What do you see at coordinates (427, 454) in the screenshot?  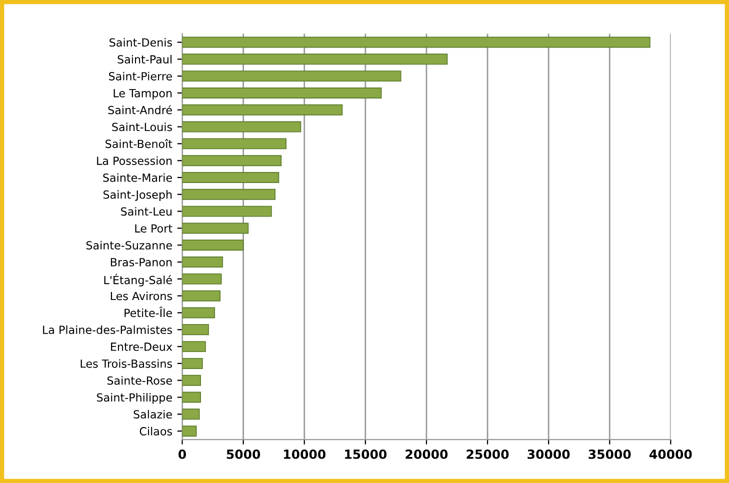 I see `x-tick-label: 20000` at bounding box center [427, 454].